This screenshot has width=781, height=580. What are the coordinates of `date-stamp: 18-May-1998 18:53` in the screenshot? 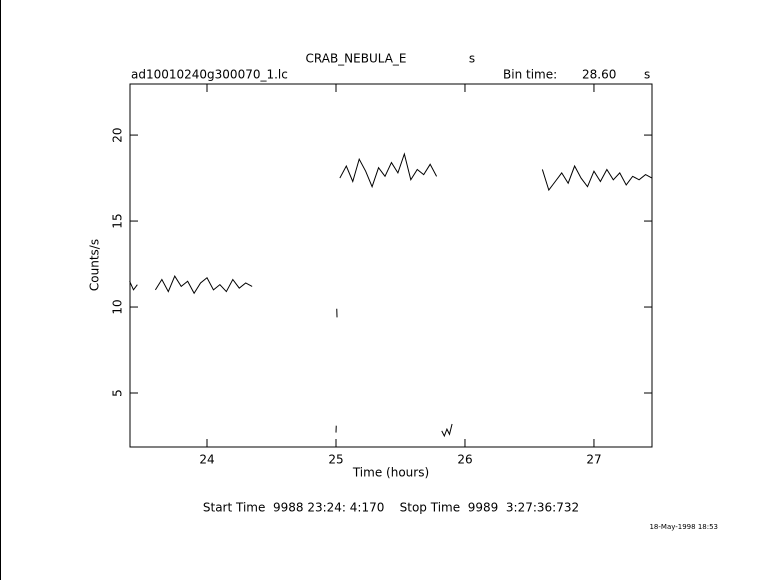 It's located at (683, 527).